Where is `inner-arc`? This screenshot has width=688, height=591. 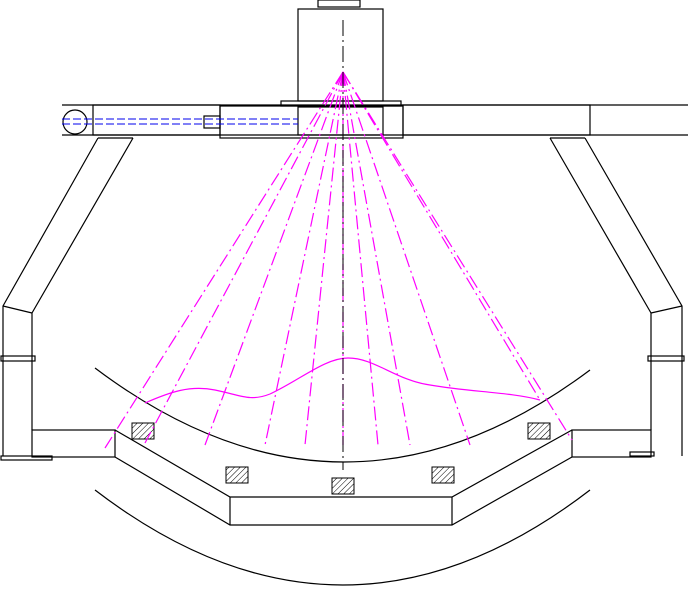 inner-arc is located at coordinates (342, 415).